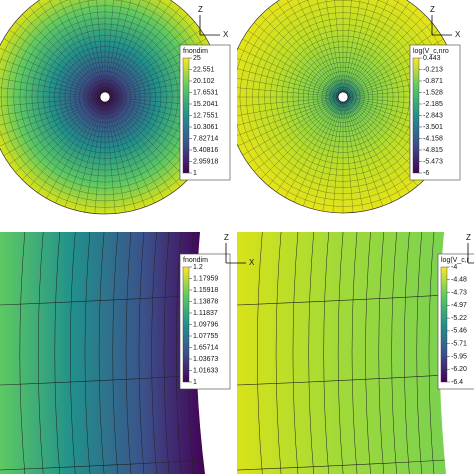 The height and width of the screenshot is (474, 474). What do you see at coordinates (197, 58) in the screenshot?
I see `colorbar-tick-label: 25` at bounding box center [197, 58].